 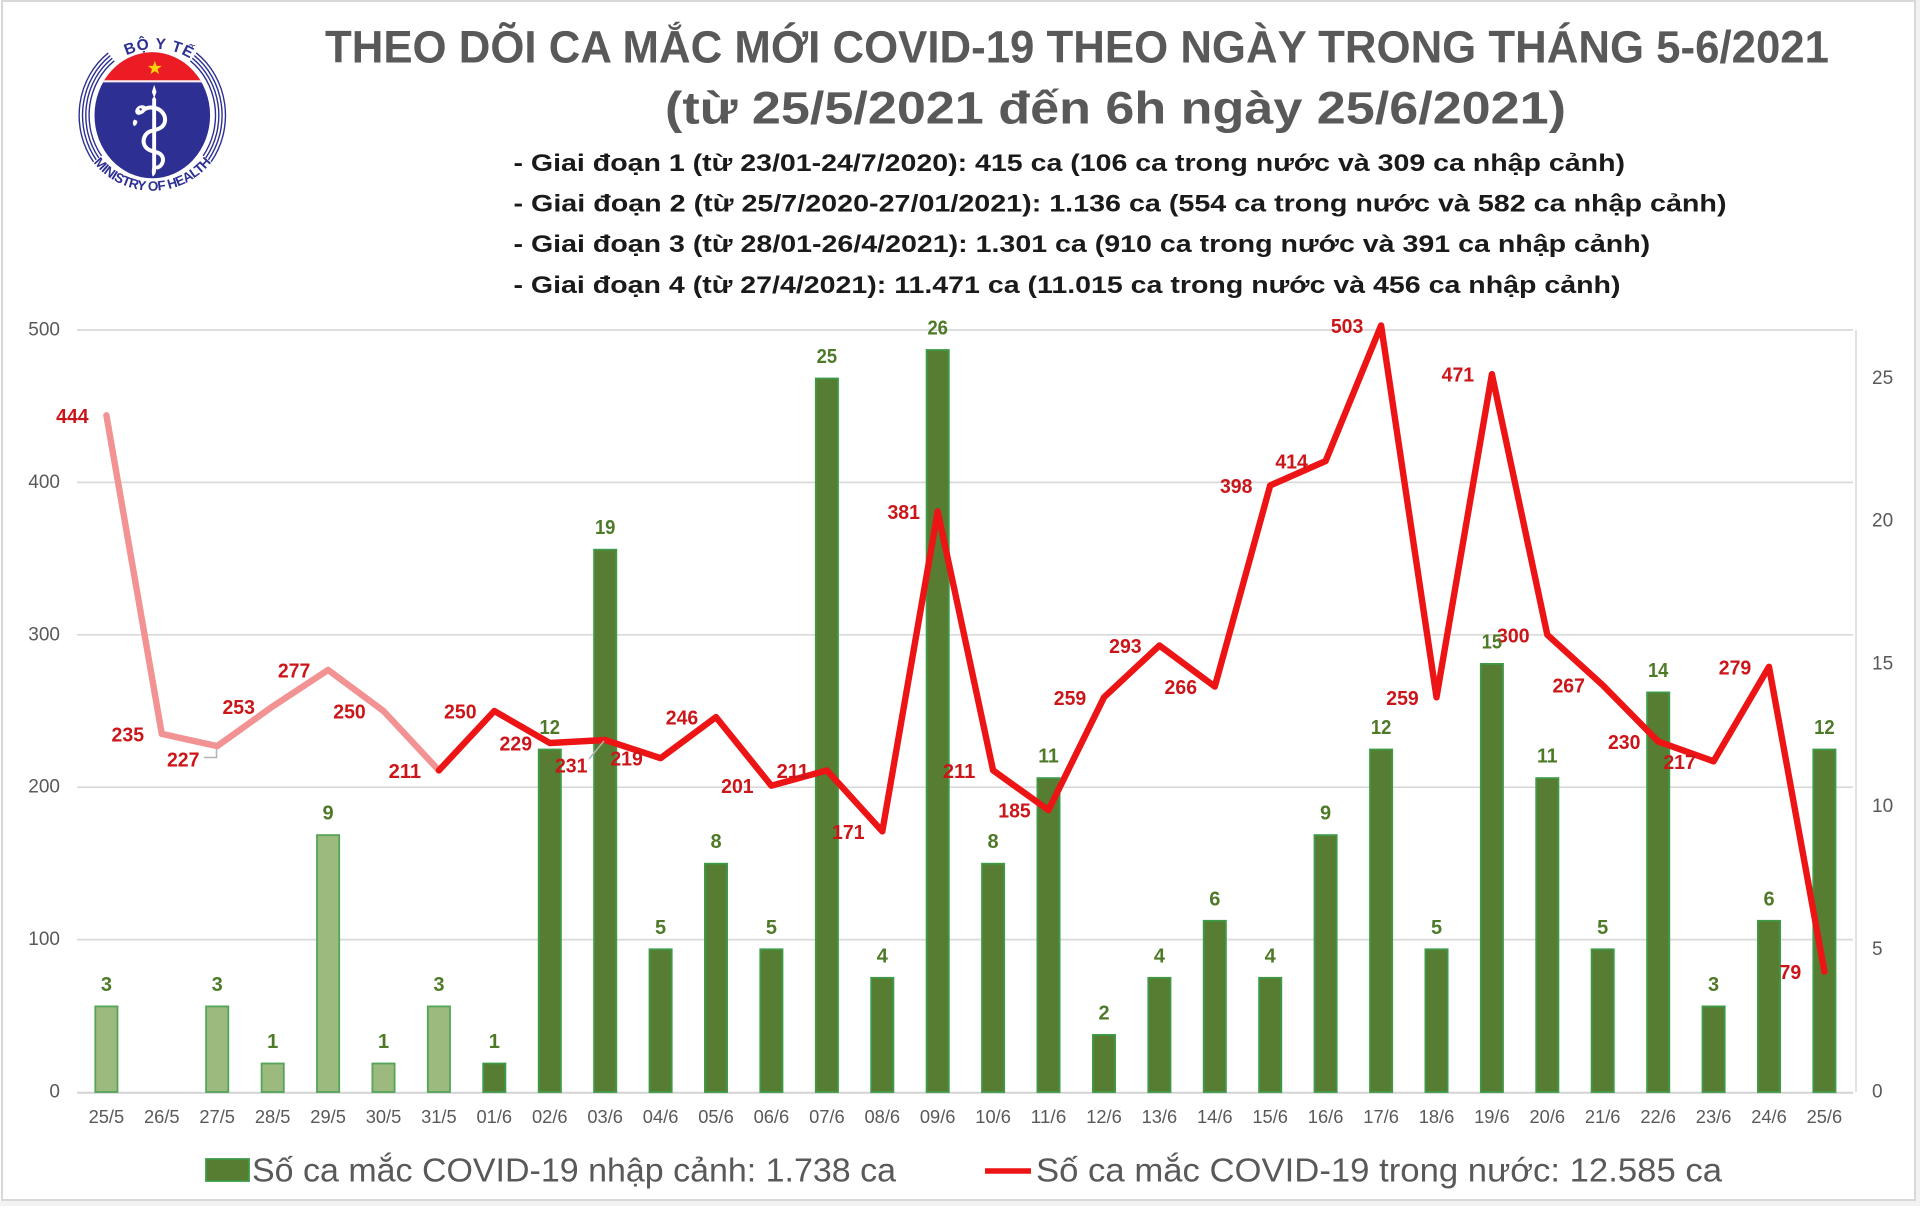 What do you see at coordinates (937, 329) in the screenshot?
I see `svg-text: 26` at bounding box center [937, 329].